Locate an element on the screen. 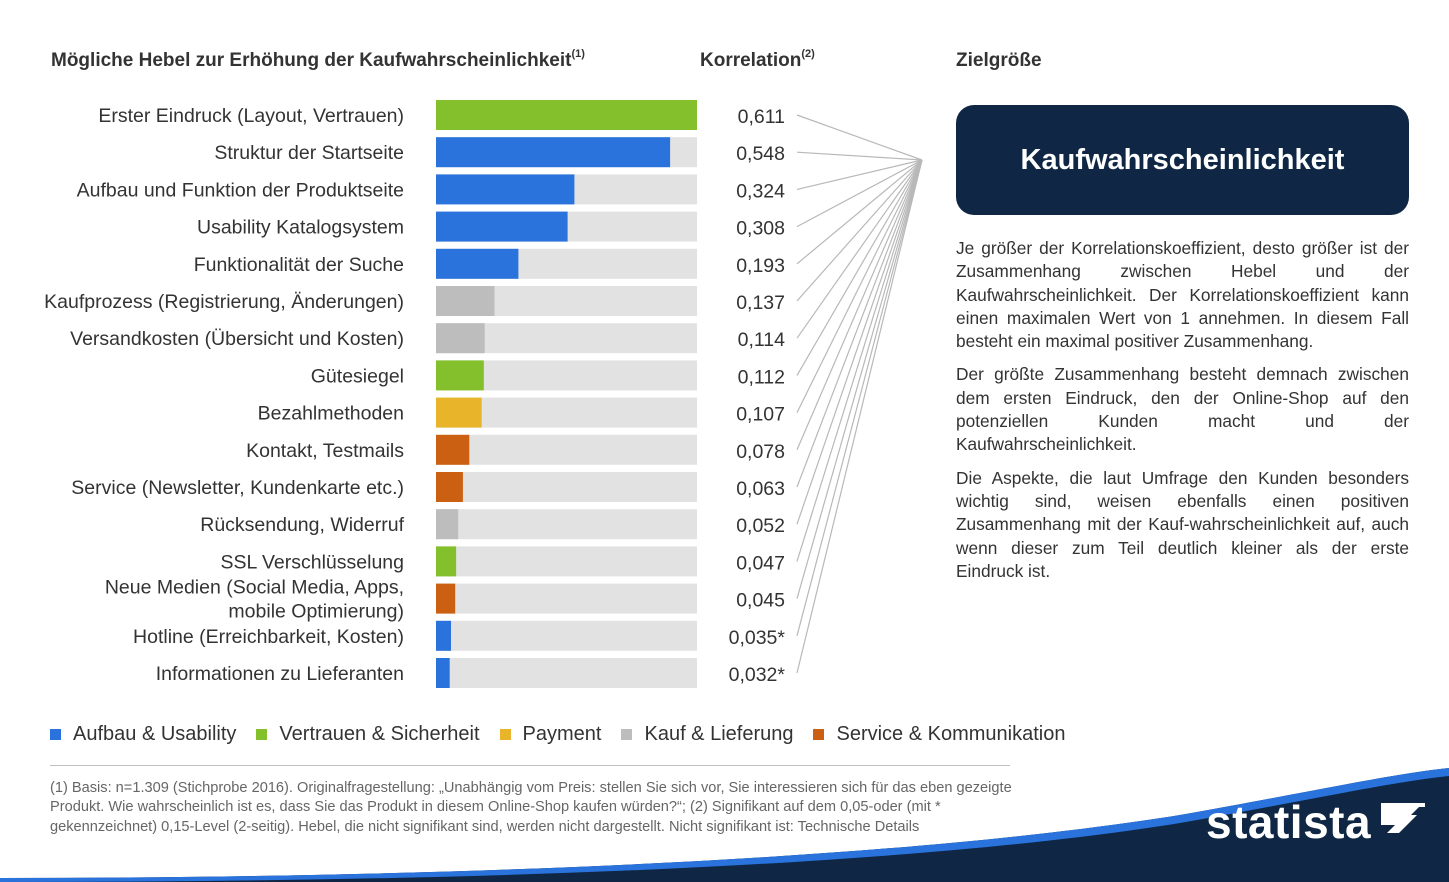 The image size is (1449, 882). category-label: Kontakt, Testmails is located at coordinates (325, 451).